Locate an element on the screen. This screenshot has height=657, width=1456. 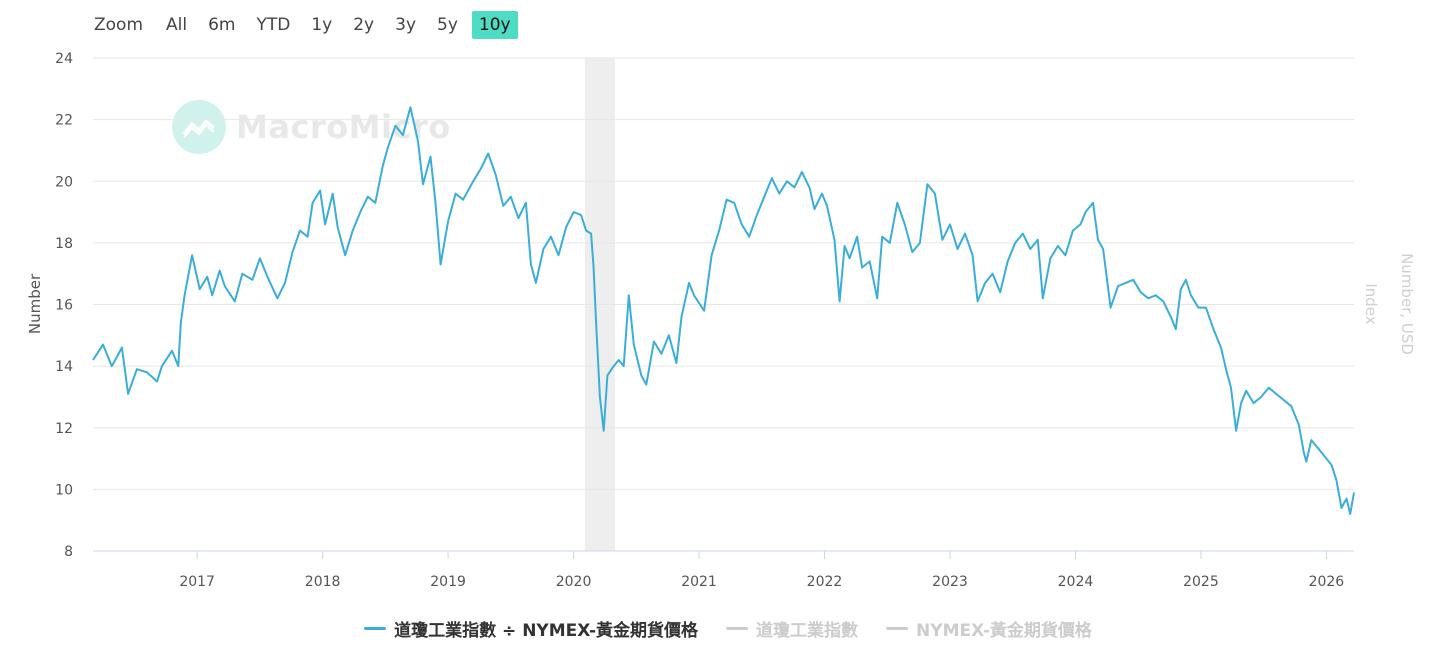
legend-item-gold: NYMEX-黃金期貨價格 is located at coordinates (989, 628).